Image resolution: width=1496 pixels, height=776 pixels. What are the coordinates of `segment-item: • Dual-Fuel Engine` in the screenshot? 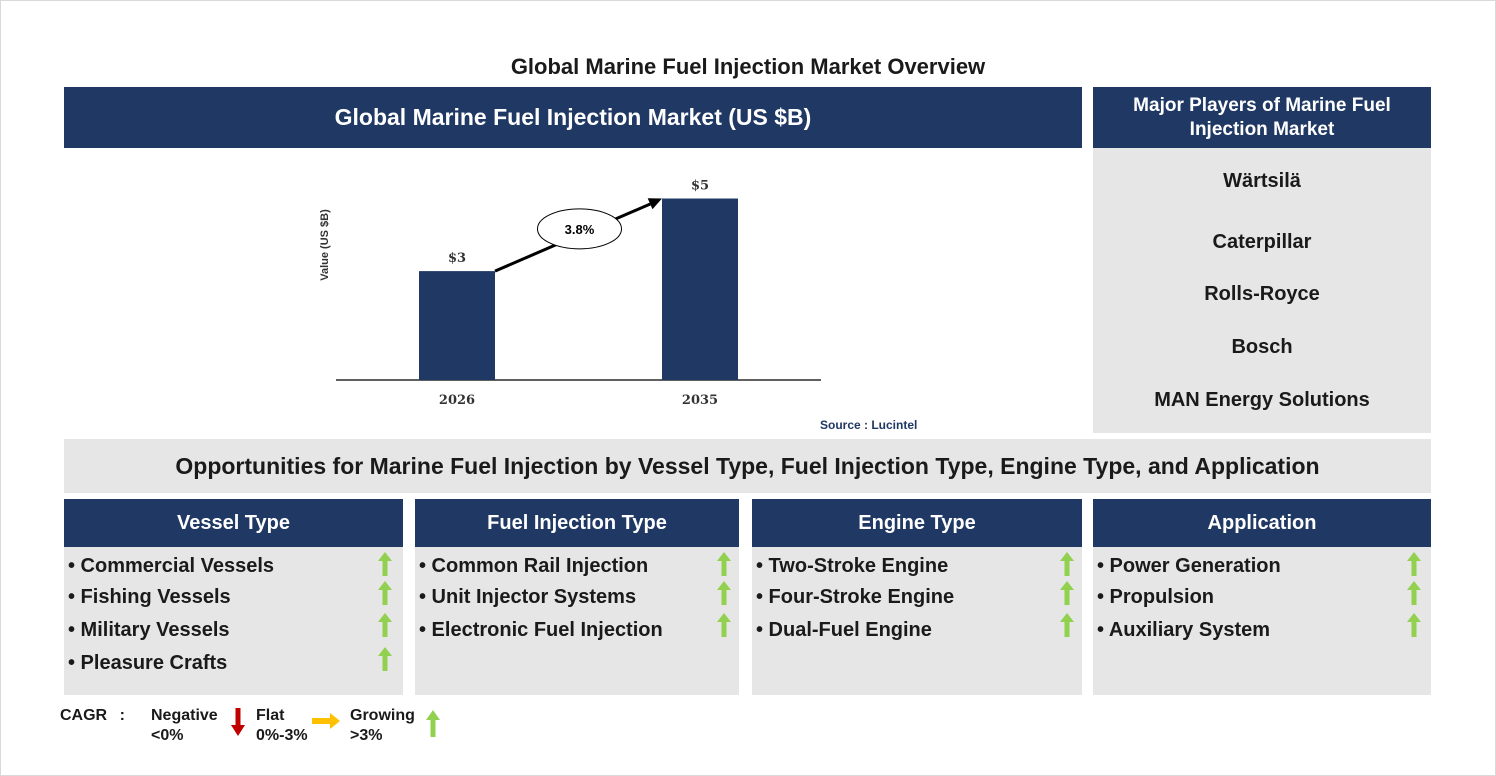 It's located at (844, 630).